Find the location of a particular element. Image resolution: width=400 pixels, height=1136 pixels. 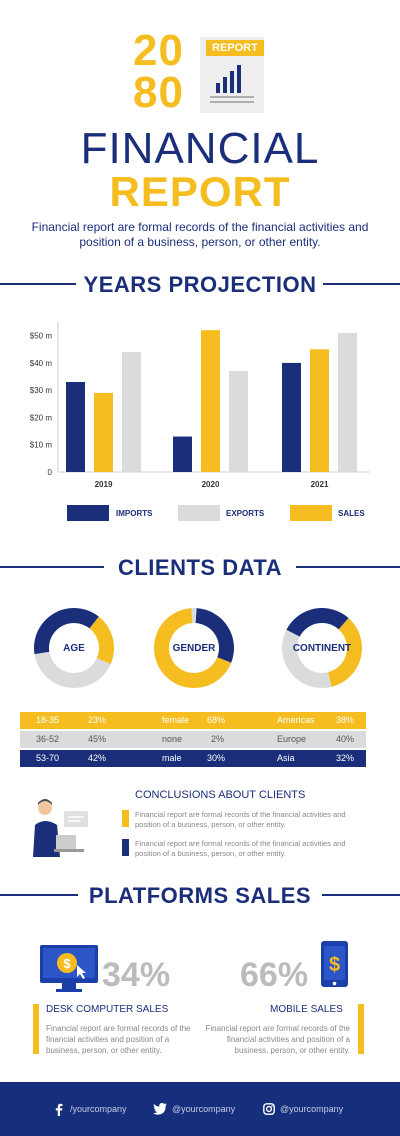

mobile-phone-icon: $ is located at coordinates (334, 964).